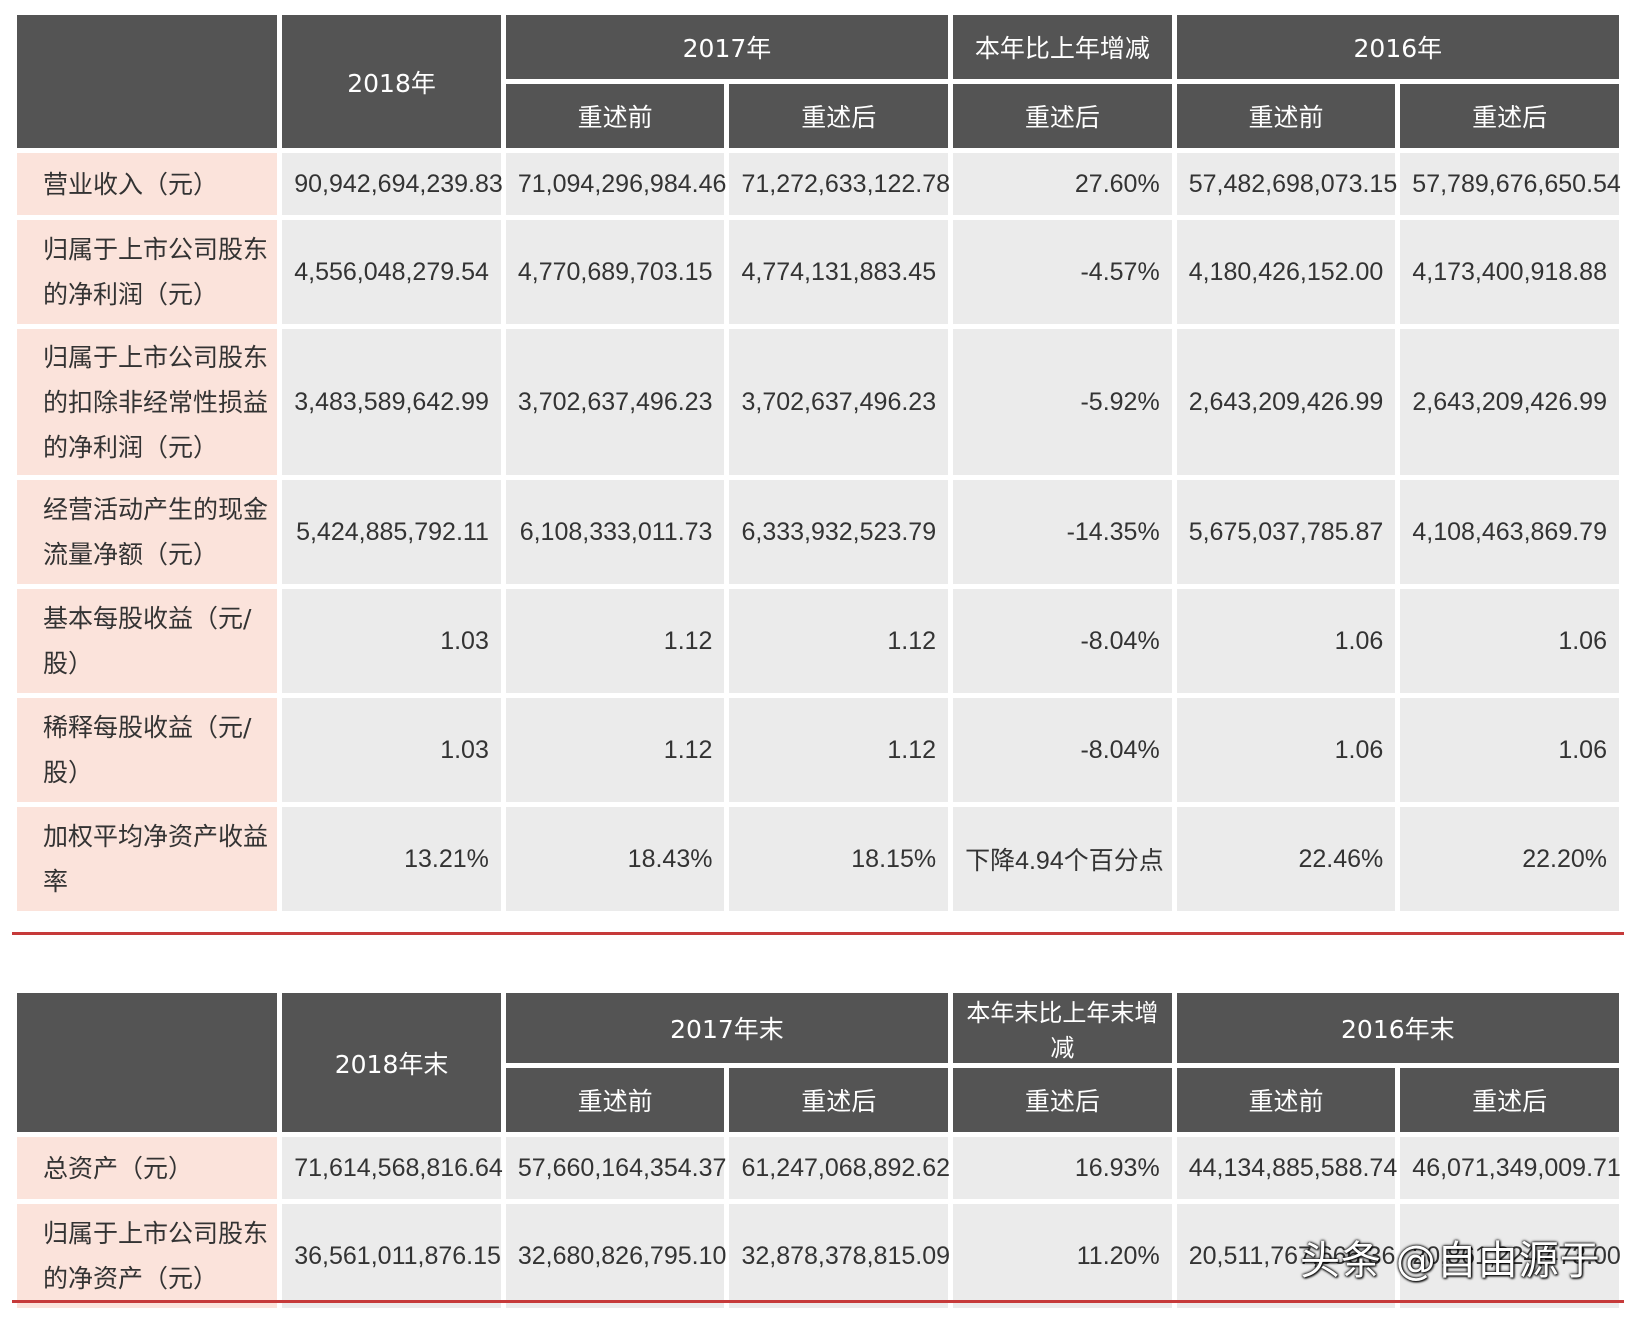 This screenshot has width=1636, height=1324. What do you see at coordinates (1286, 184) in the screenshot?
I see `value-2016-before: 57,482,698,073.15` at bounding box center [1286, 184].